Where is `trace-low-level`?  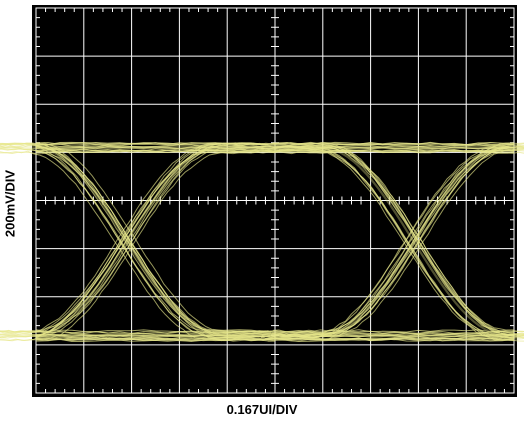
trace-low-level is located at coordinates (275, 332).